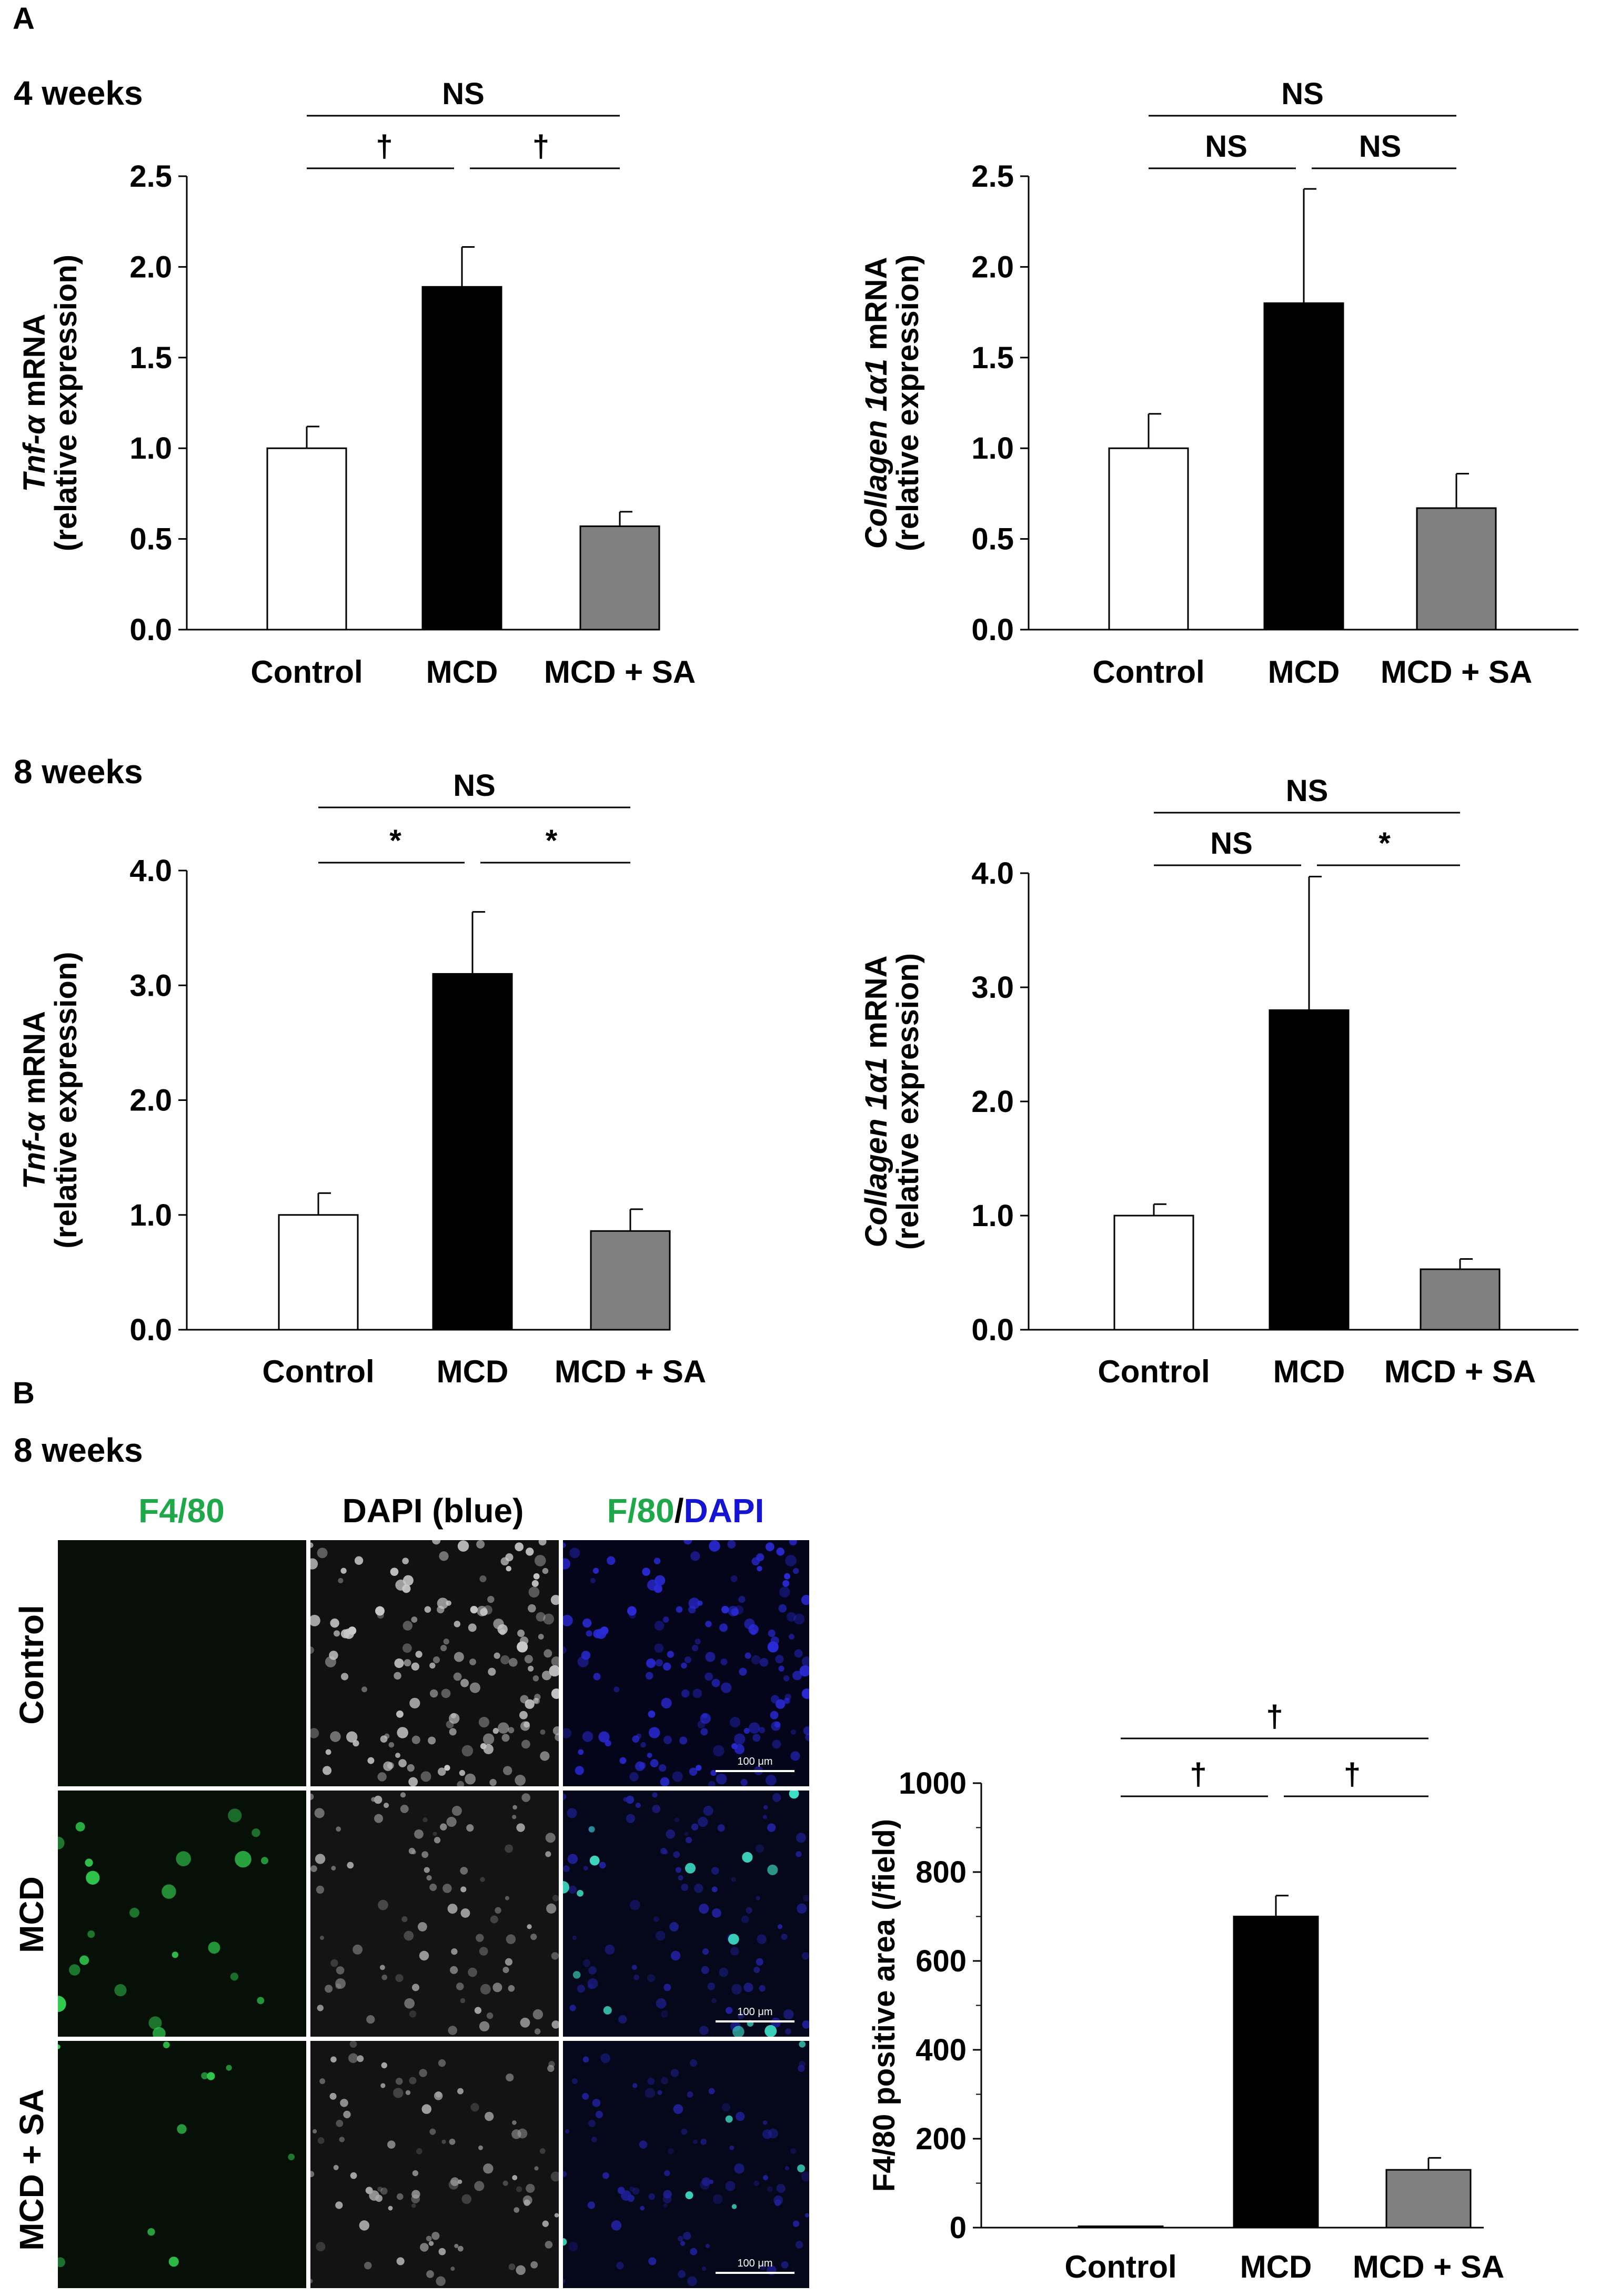  I want to click on y-tick-label: 2.0, so click(993, 1102).